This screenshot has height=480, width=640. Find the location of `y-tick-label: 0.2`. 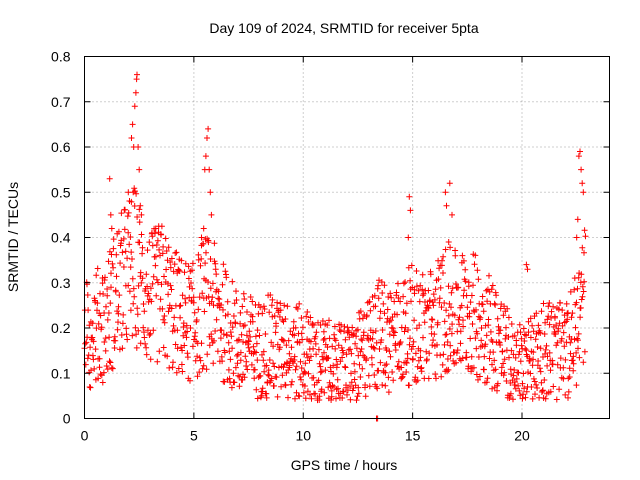

y-tick-label: 0.2 is located at coordinates (61, 328).